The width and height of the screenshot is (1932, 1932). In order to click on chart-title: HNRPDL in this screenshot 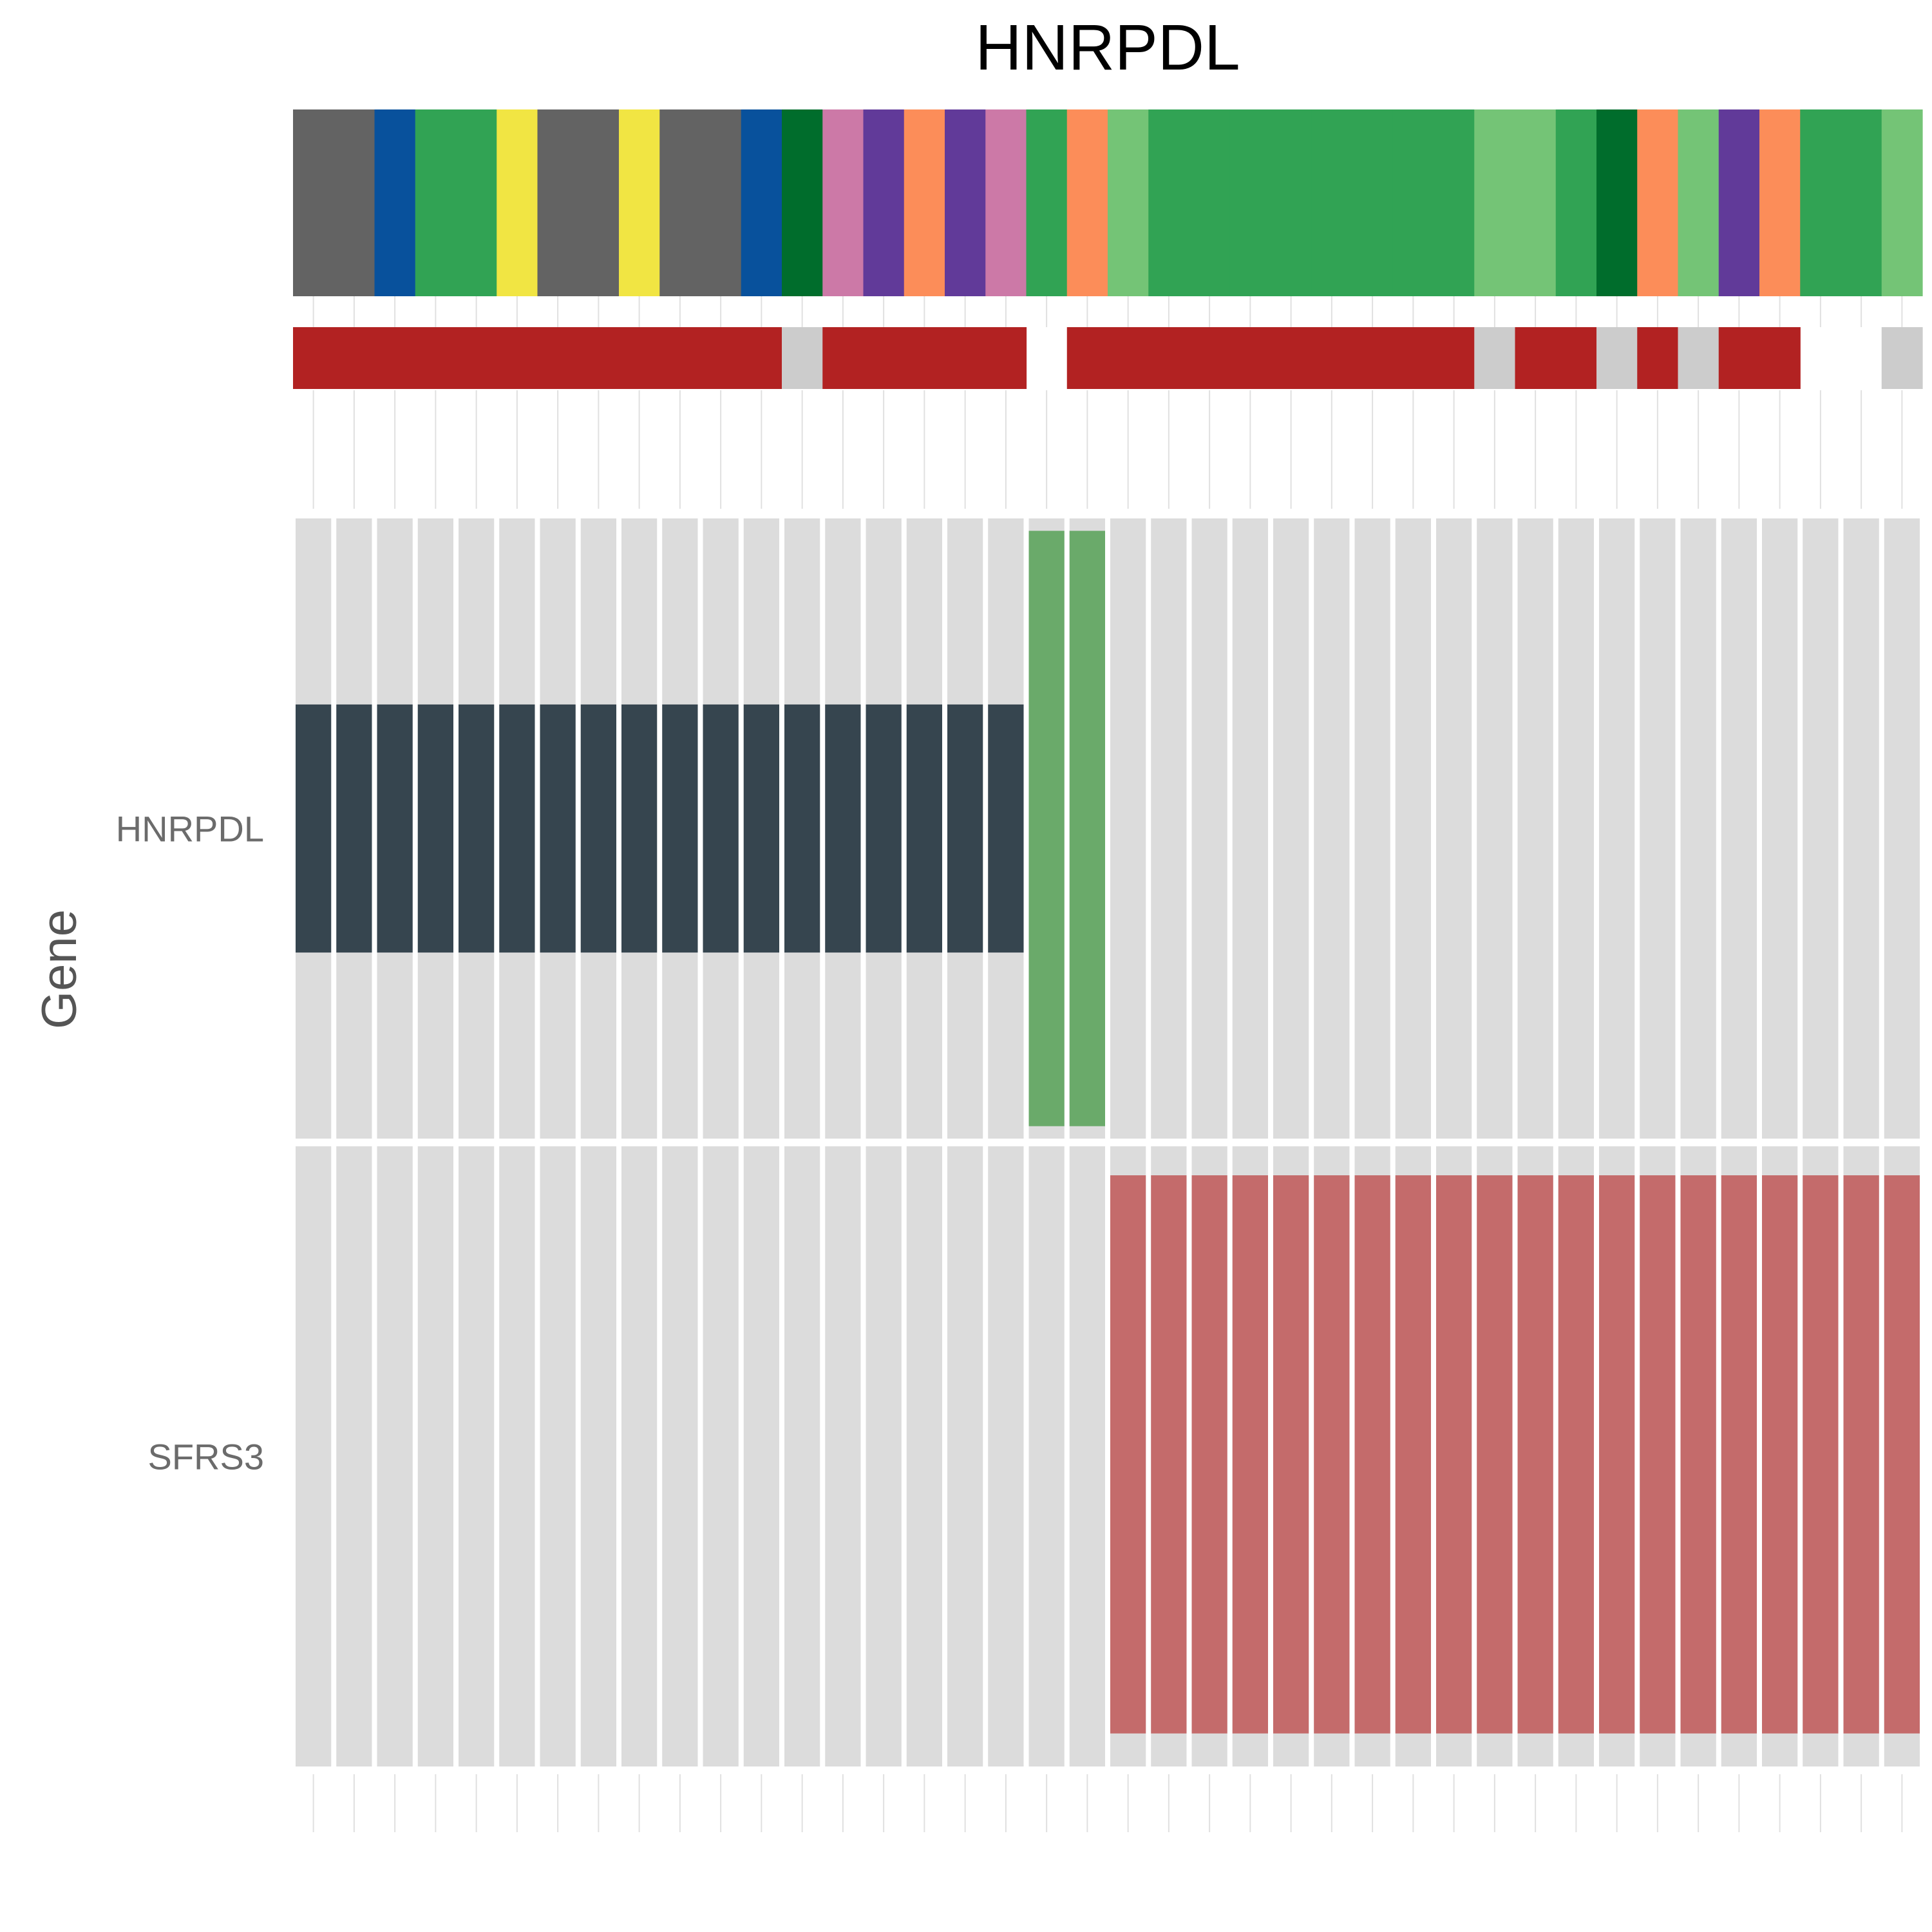, I will do `click(1107, 48)`.